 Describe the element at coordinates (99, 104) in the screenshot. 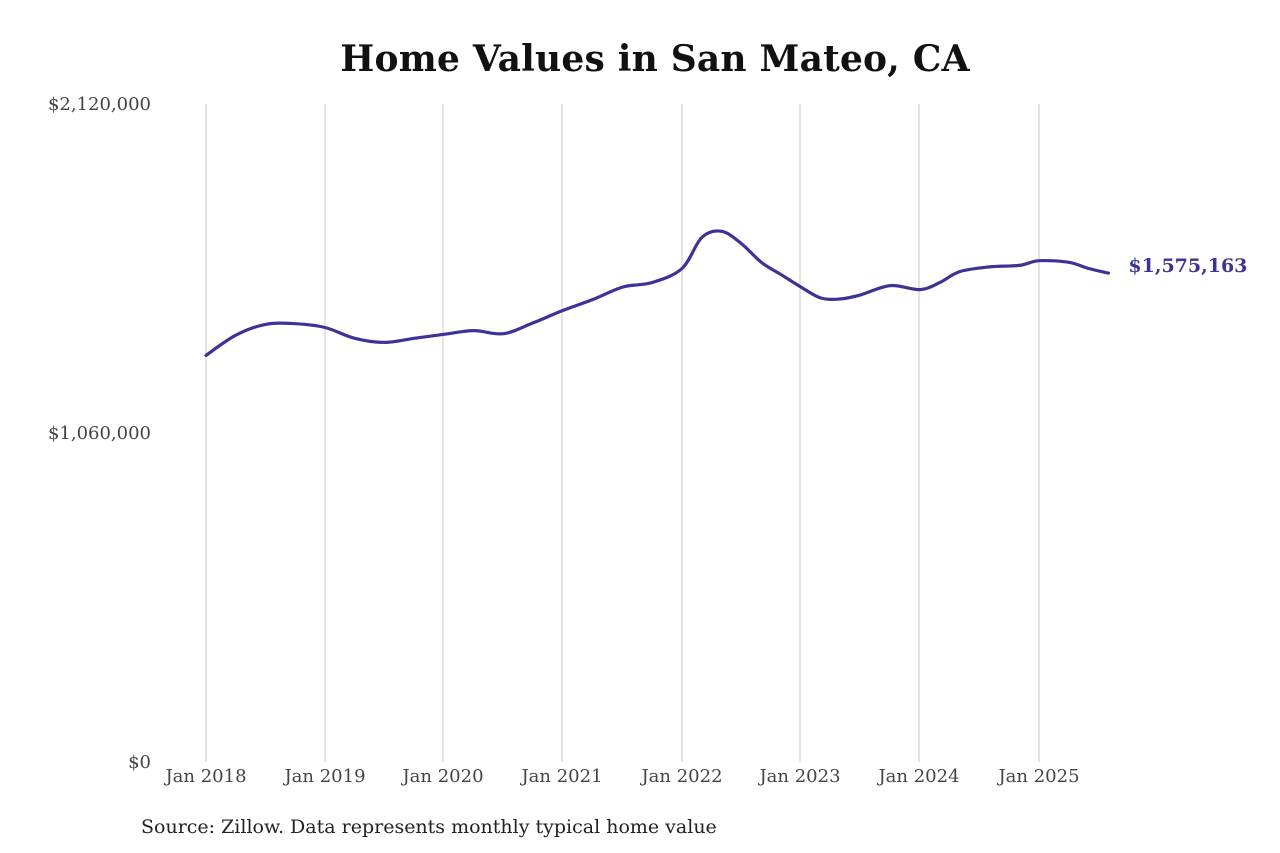

I see `y-tick-label: $2,120,000` at that location.